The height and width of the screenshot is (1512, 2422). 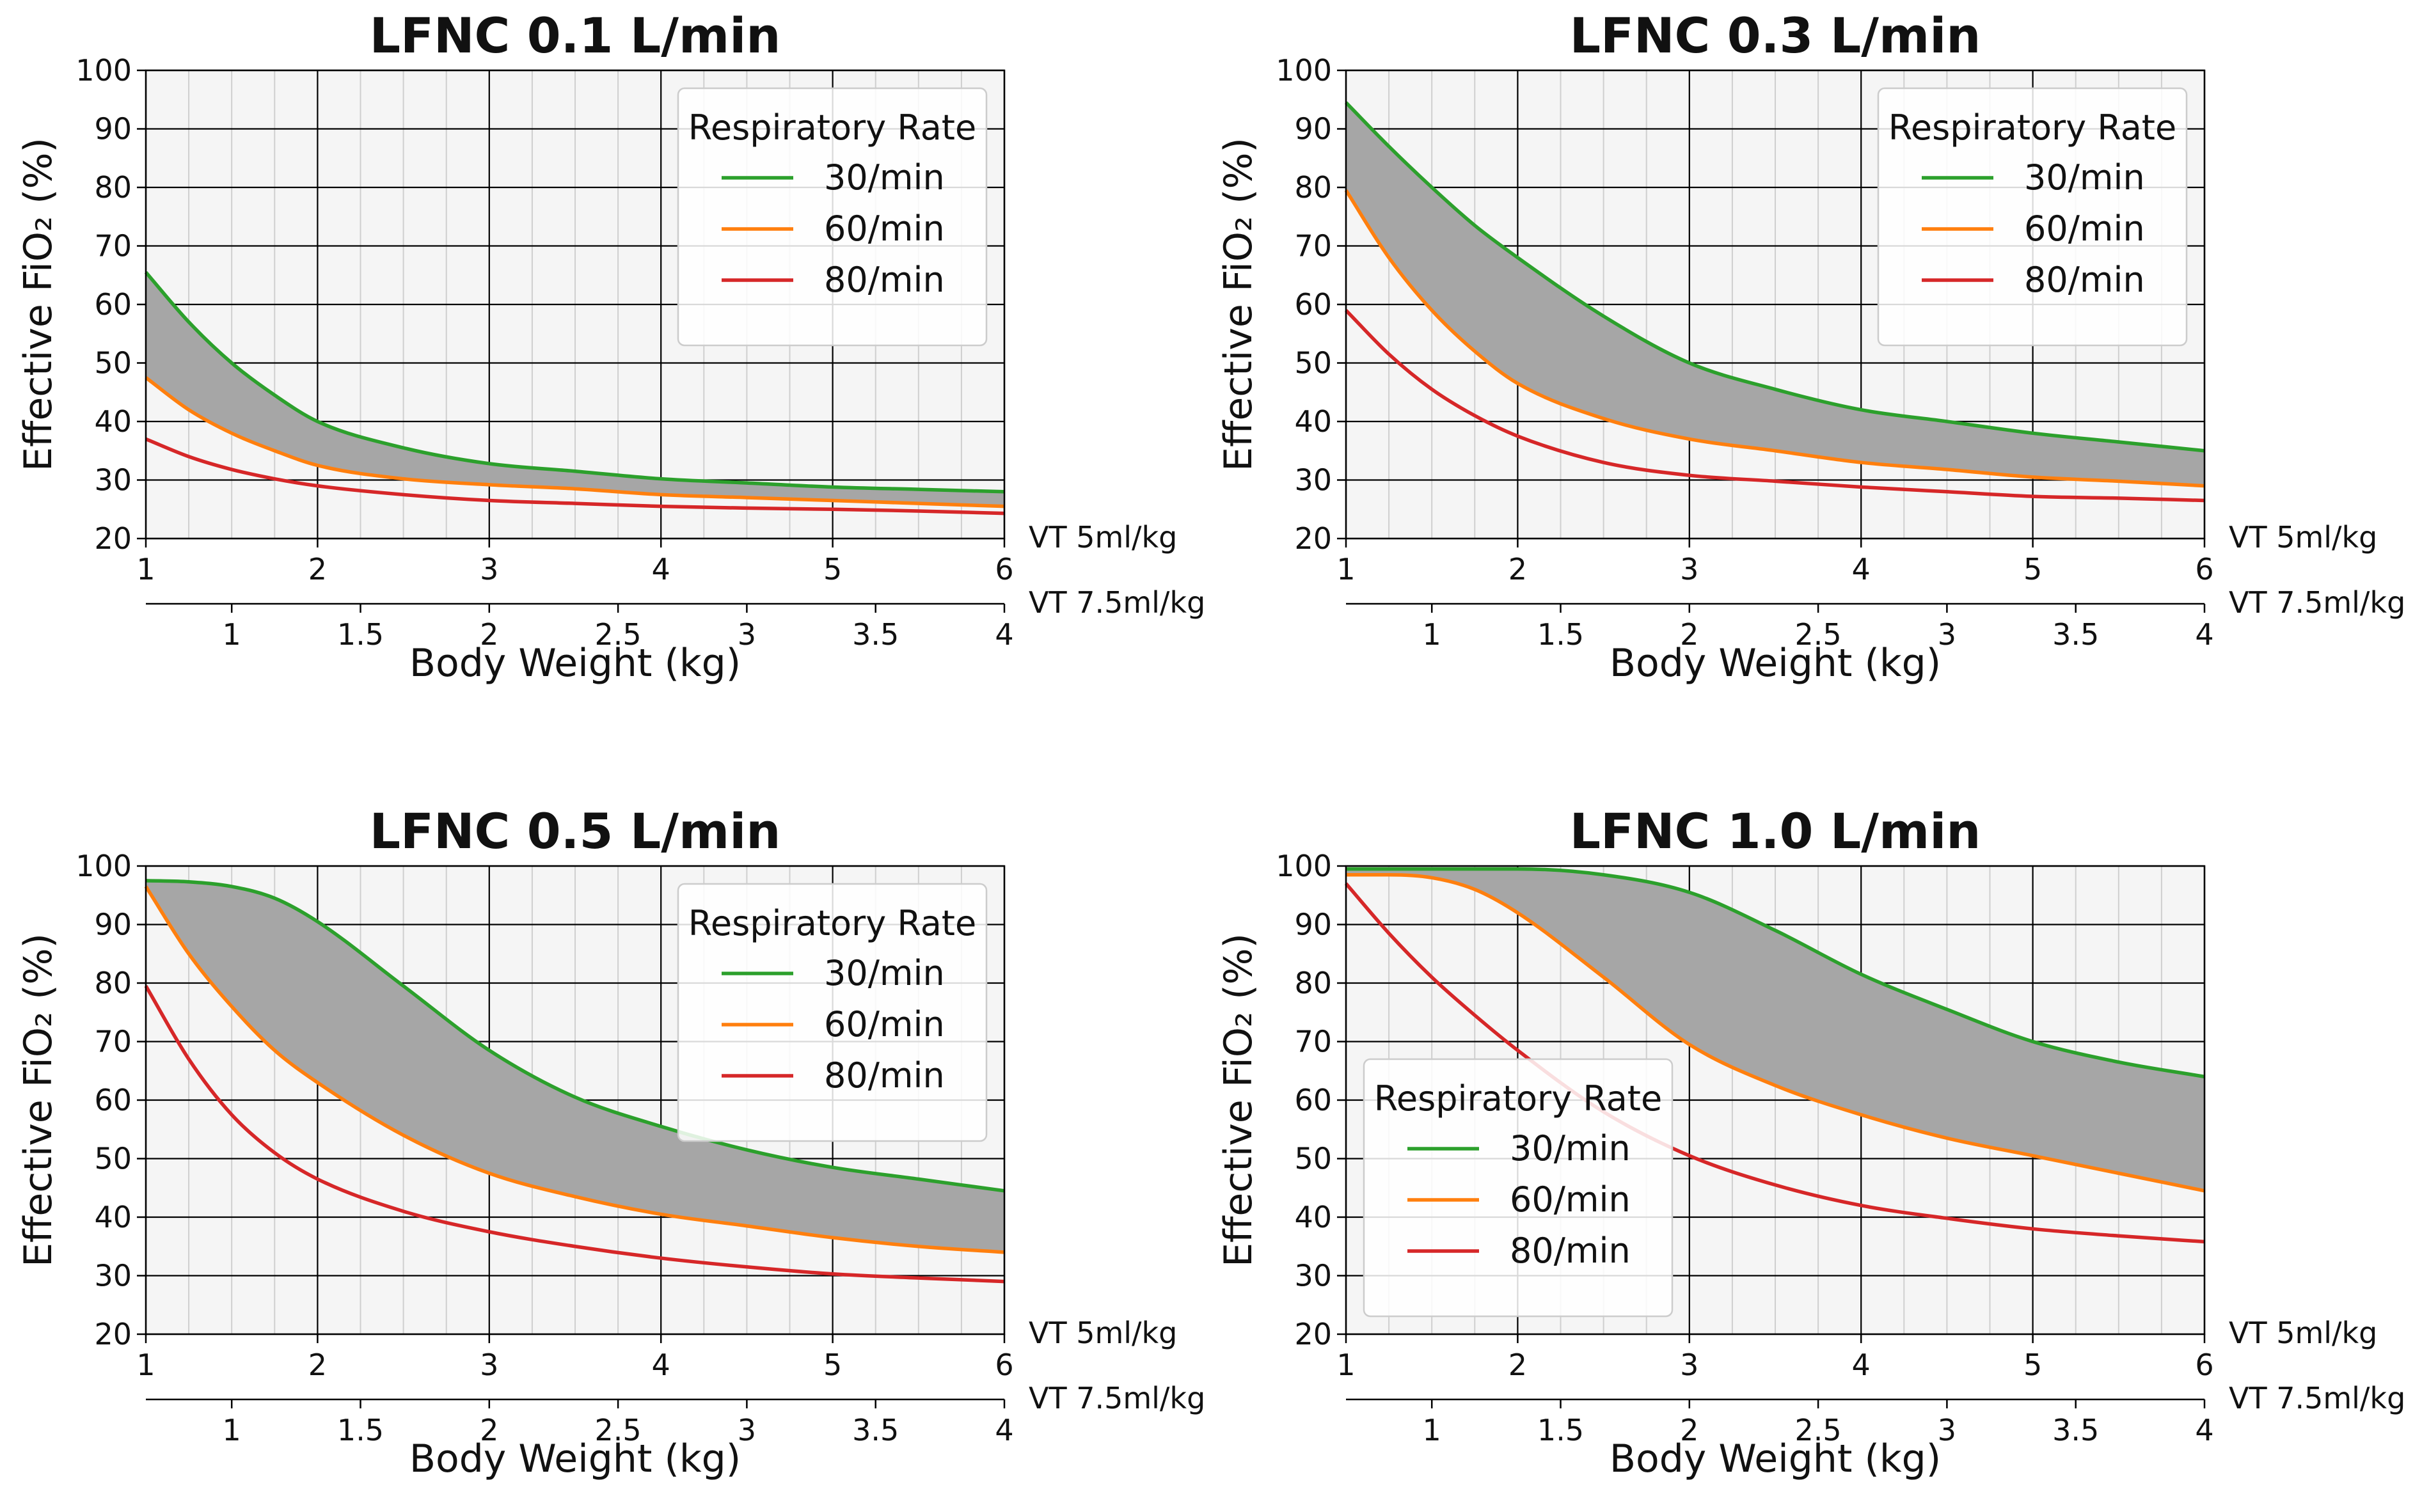 I want to click on secondary-x-tick-label: 1.5, so click(x=360, y=1430).